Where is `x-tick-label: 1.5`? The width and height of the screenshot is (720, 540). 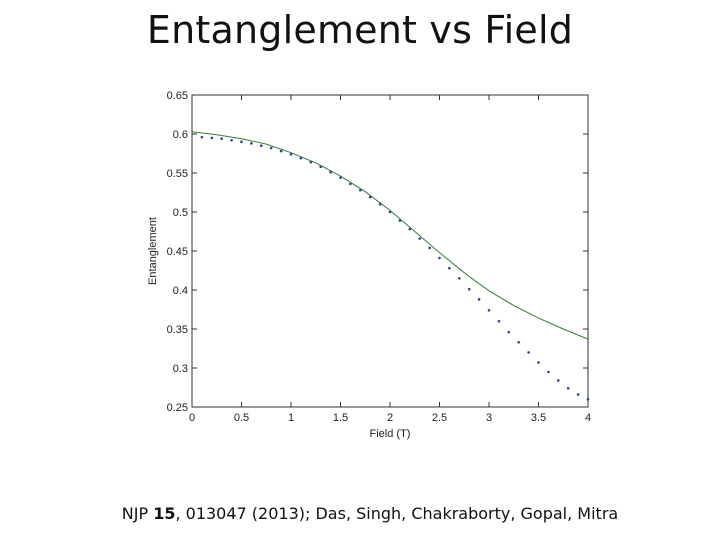 x-tick-label: 1.5 is located at coordinates (340, 418).